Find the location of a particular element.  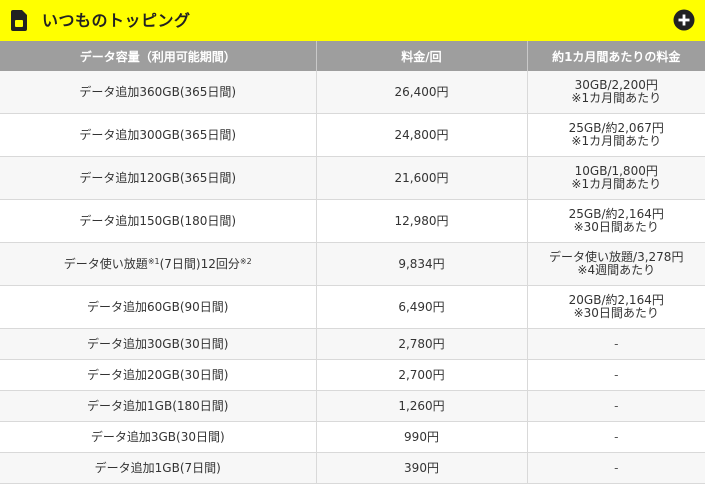

section-header: いつものトッピング is located at coordinates (352, 20).